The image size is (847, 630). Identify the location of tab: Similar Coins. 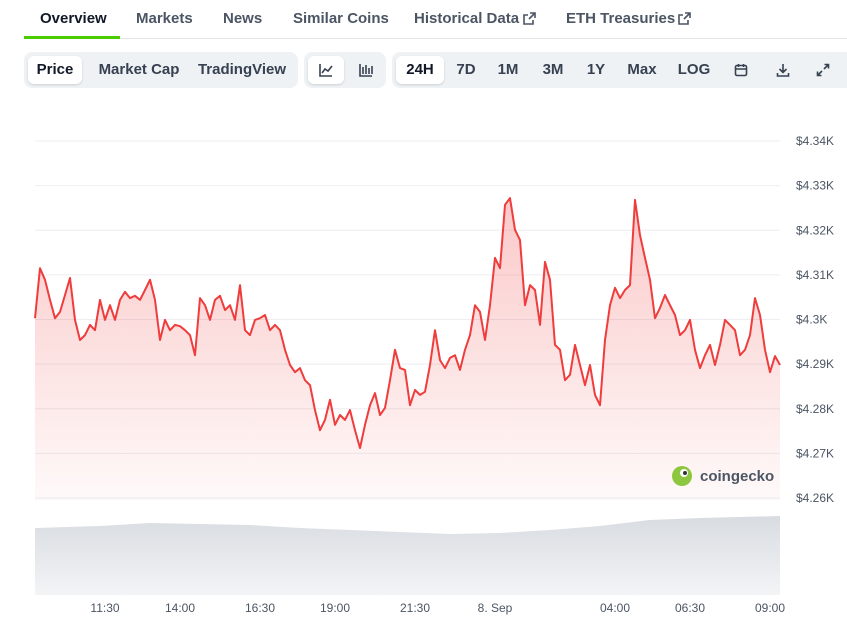
(341, 18).